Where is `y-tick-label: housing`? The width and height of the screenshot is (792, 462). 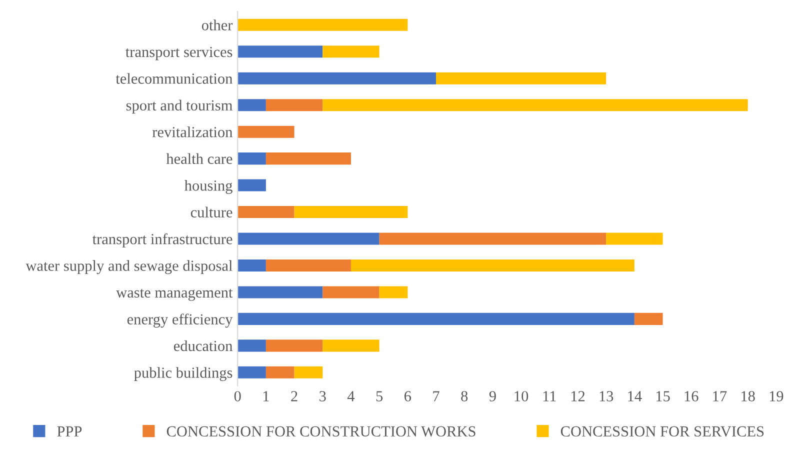 y-tick-label: housing is located at coordinates (208, 187).